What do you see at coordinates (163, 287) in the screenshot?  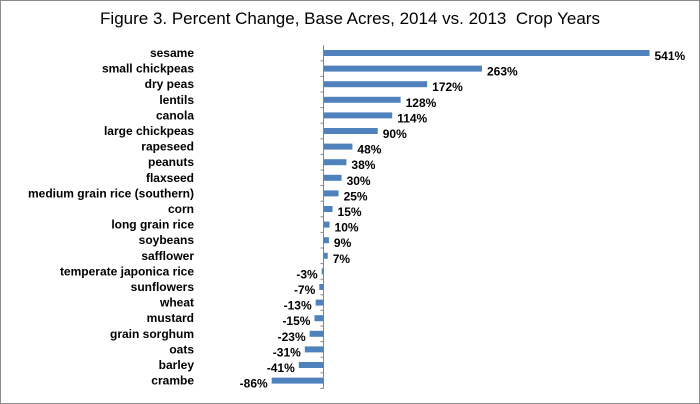 I see `category-label: sunflowers` at bounding box center [163, 287].